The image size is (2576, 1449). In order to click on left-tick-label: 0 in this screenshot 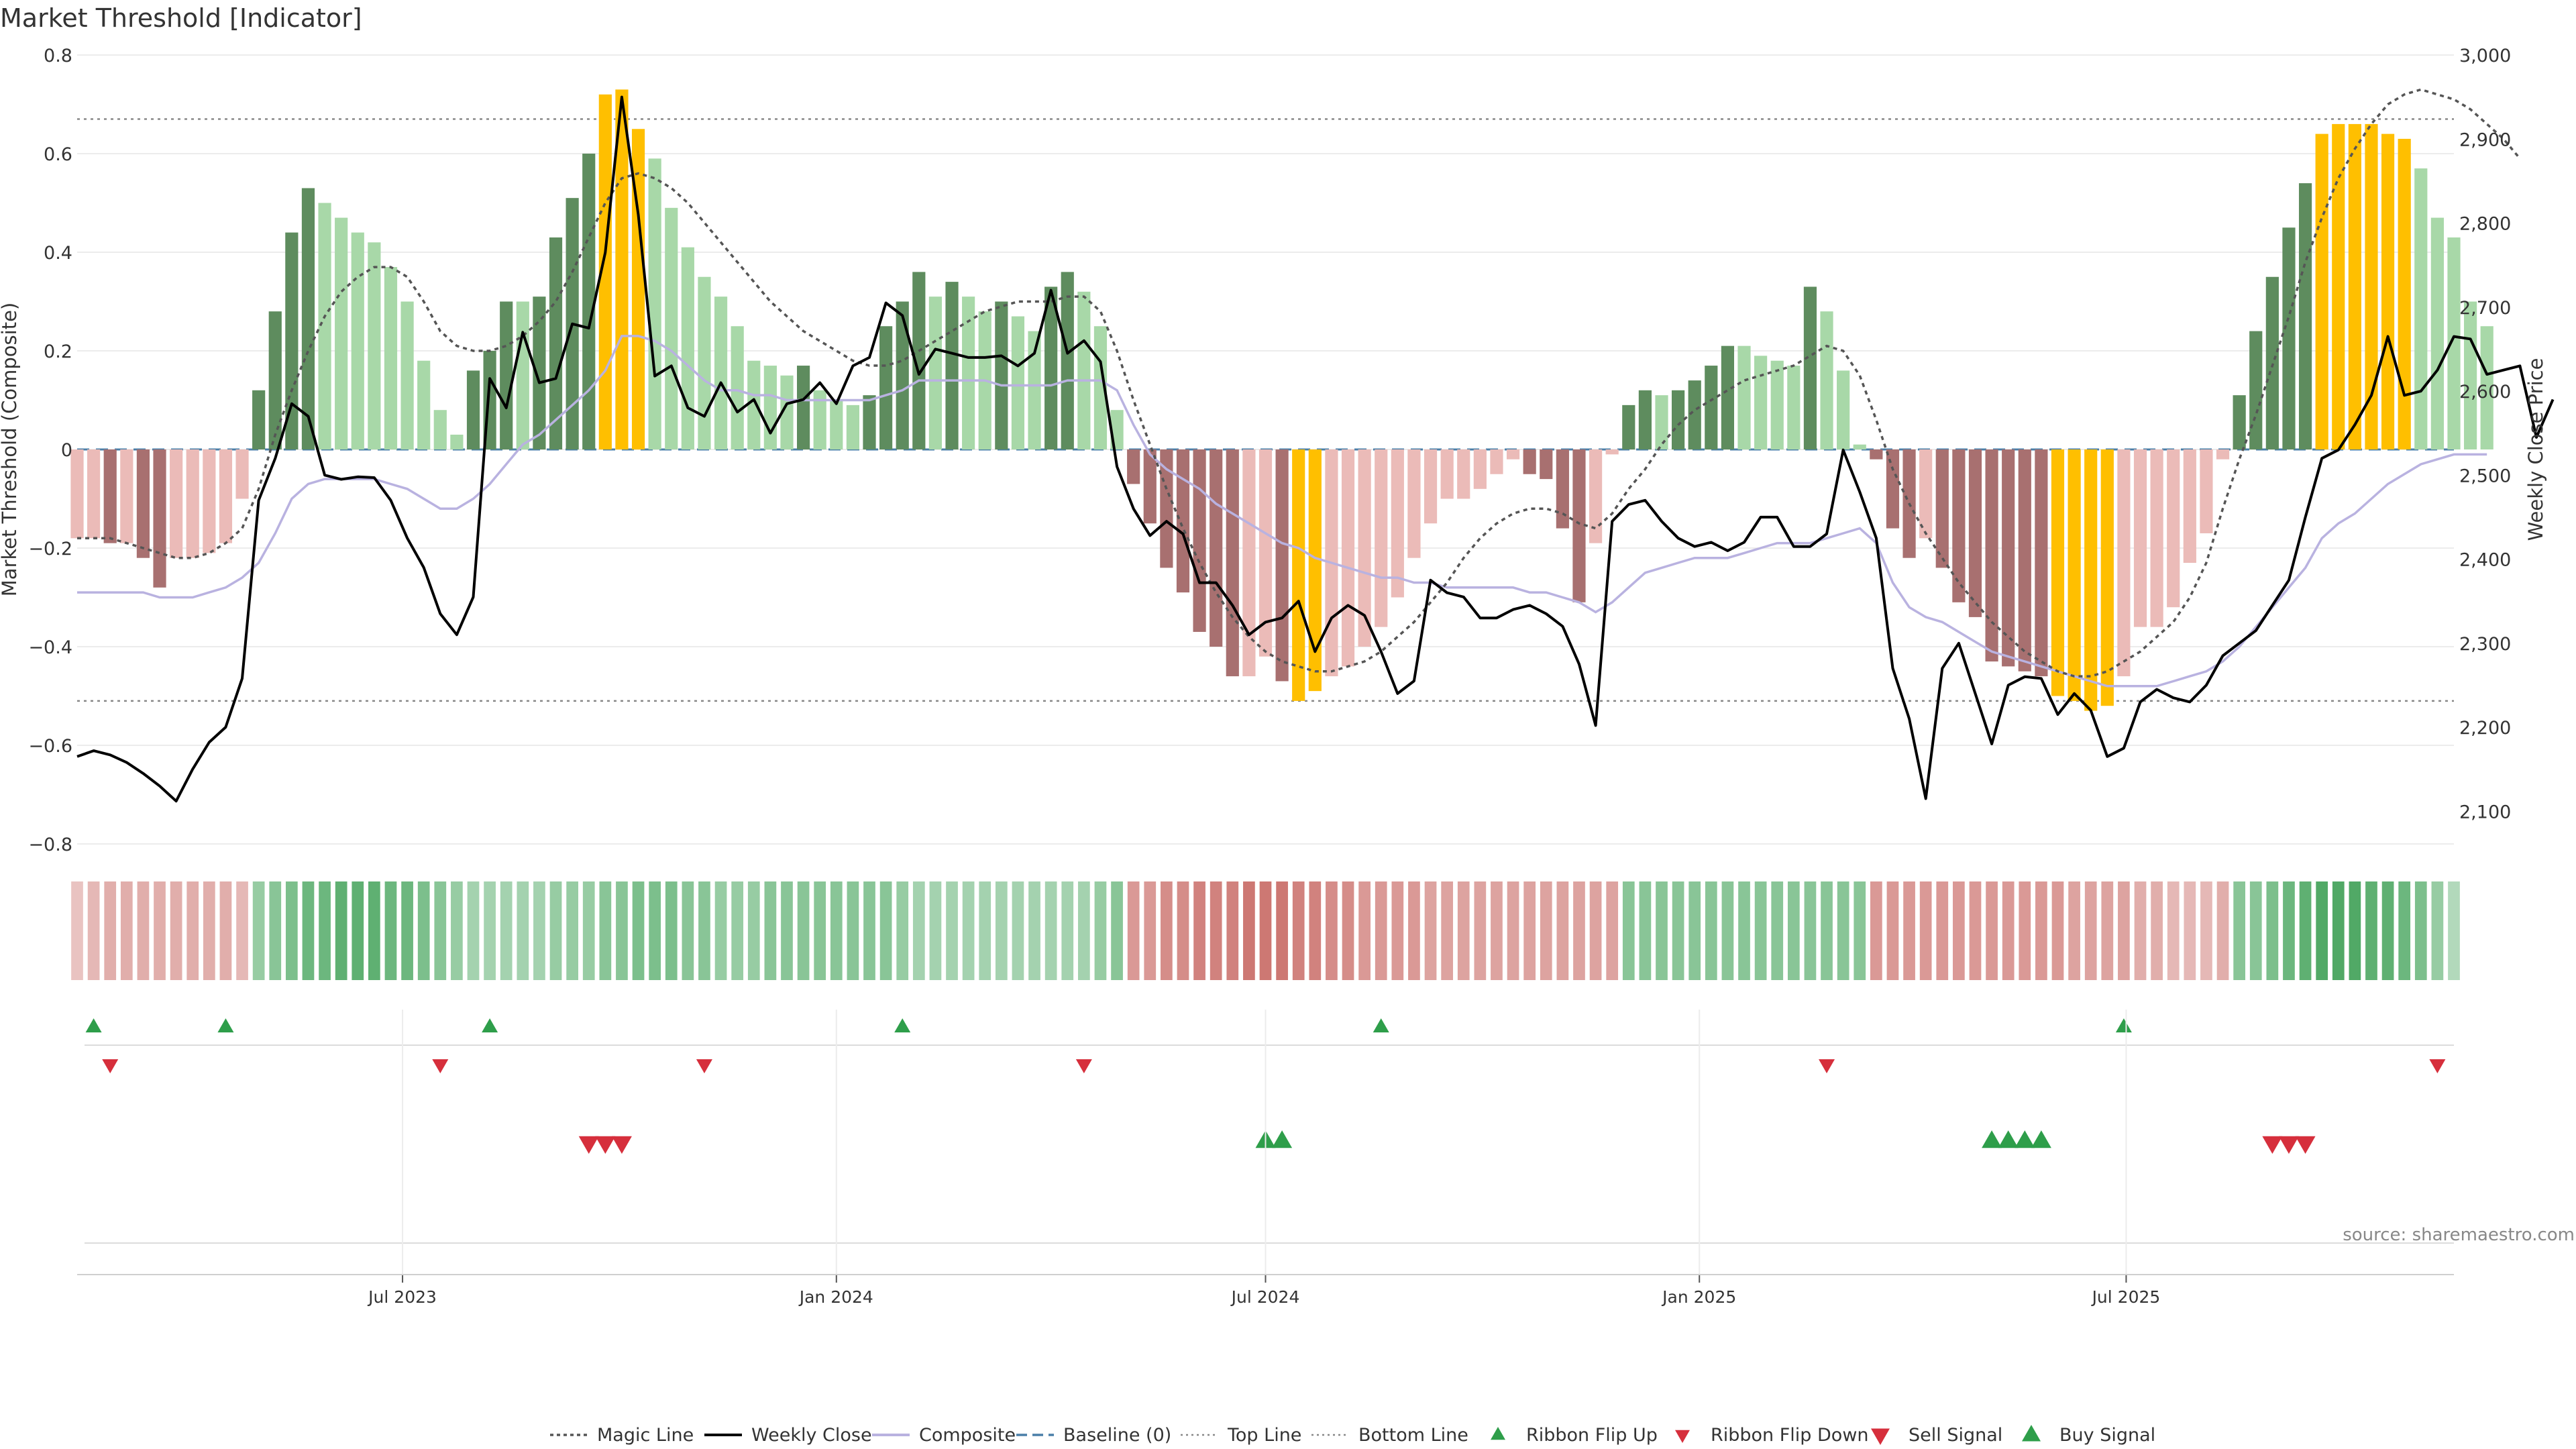, I will do `click(66, 450)`.